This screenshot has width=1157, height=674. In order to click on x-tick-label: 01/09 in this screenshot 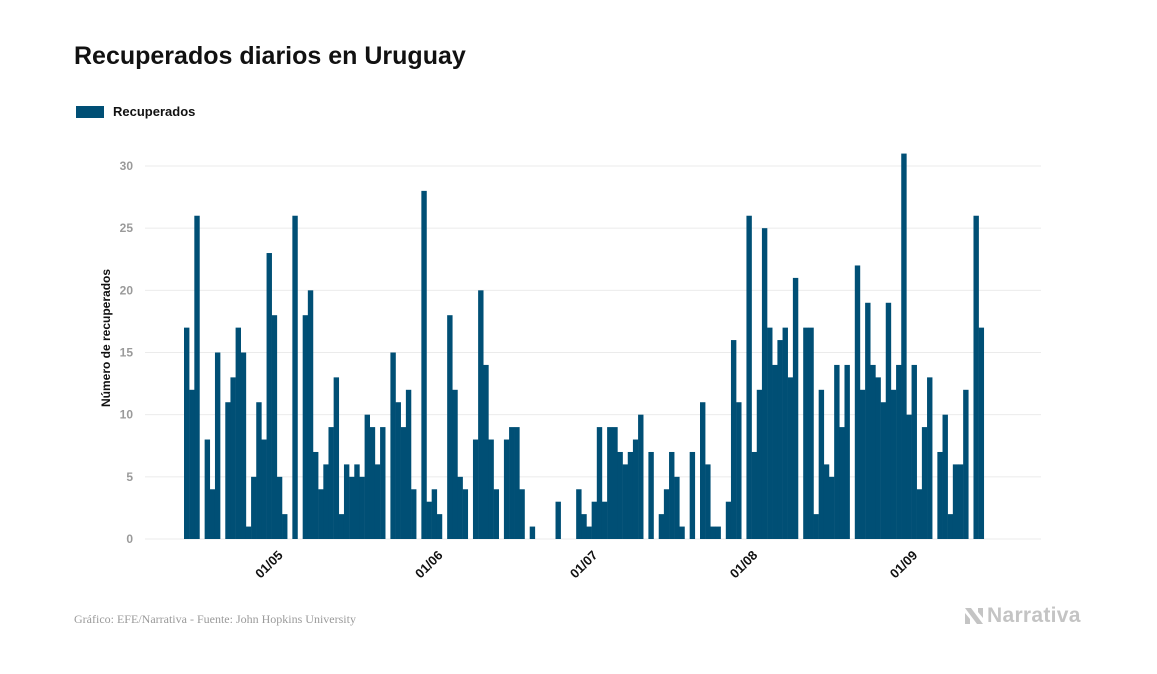, I will do `click(904, 565)`.